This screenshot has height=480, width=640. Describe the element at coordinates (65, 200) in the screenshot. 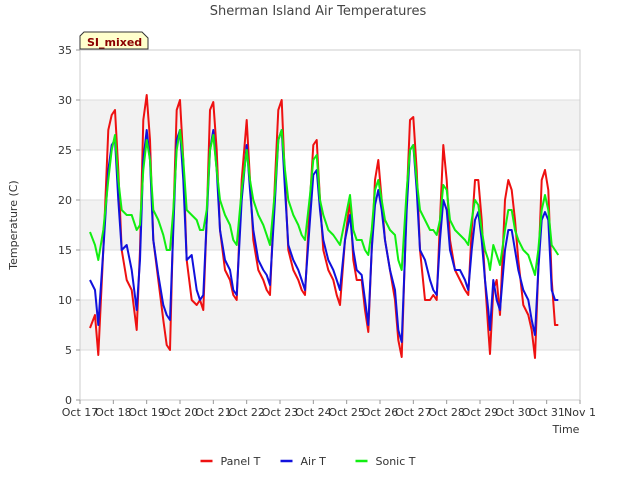

I see `y-tick-label: 20` at that location.